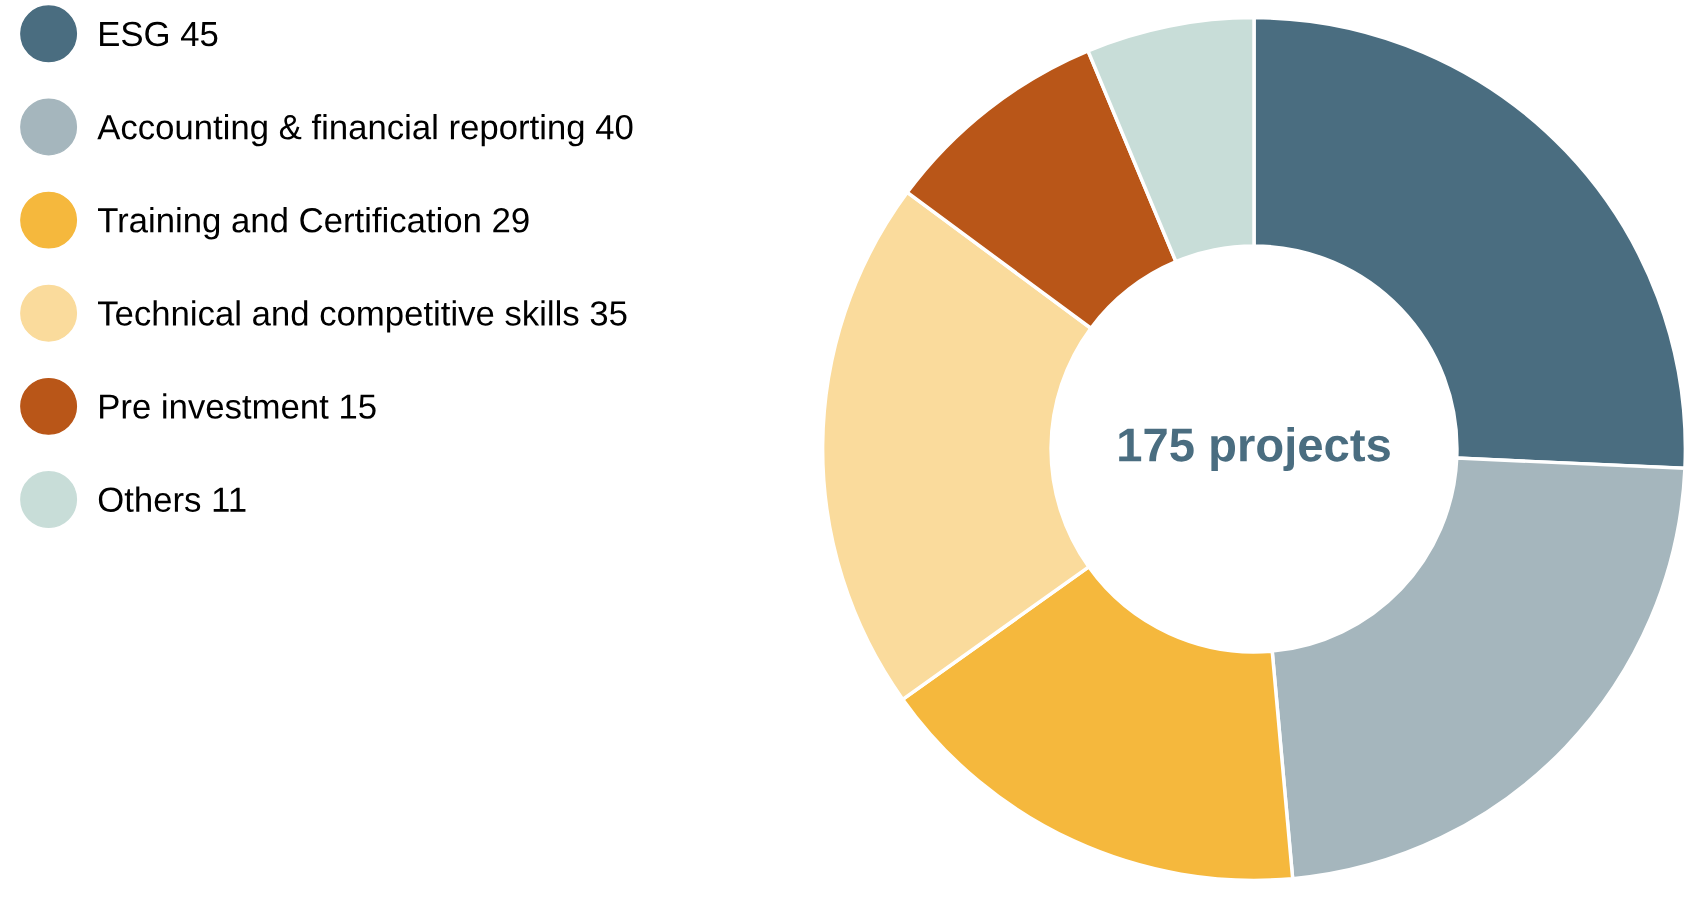 The width and height of the screenshot is (1704, 898). Describe the element at coordinates (159, 34) in the screenshot. I see `legend-label: ESG 45` at that location.